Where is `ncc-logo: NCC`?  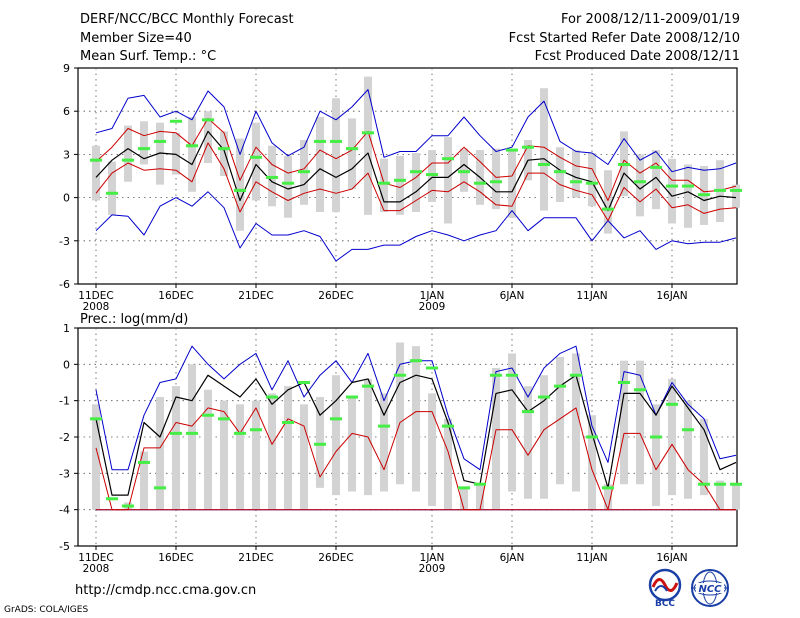 ncc-logo: NCC is located at coordinates (710, 588).